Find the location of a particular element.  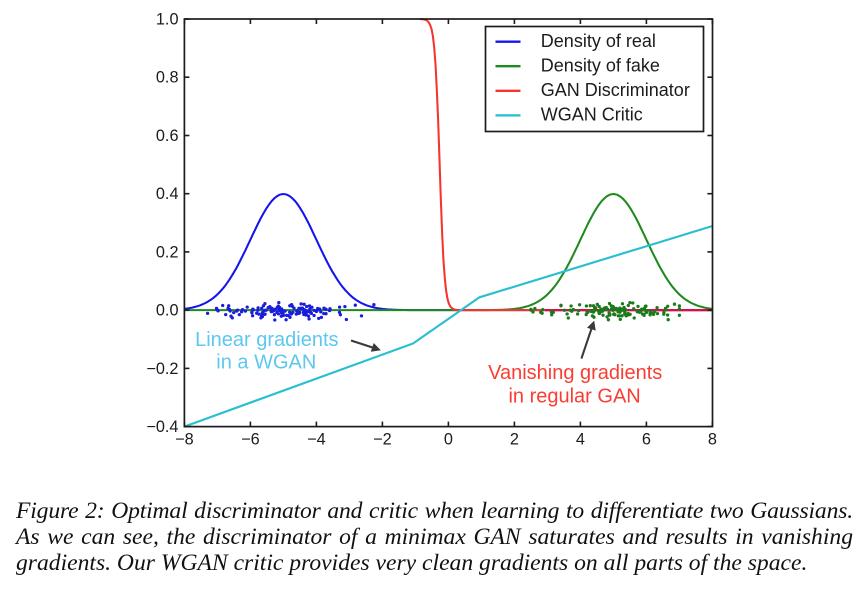

svg-text: 1.0 is located at coordinates (167, 20).